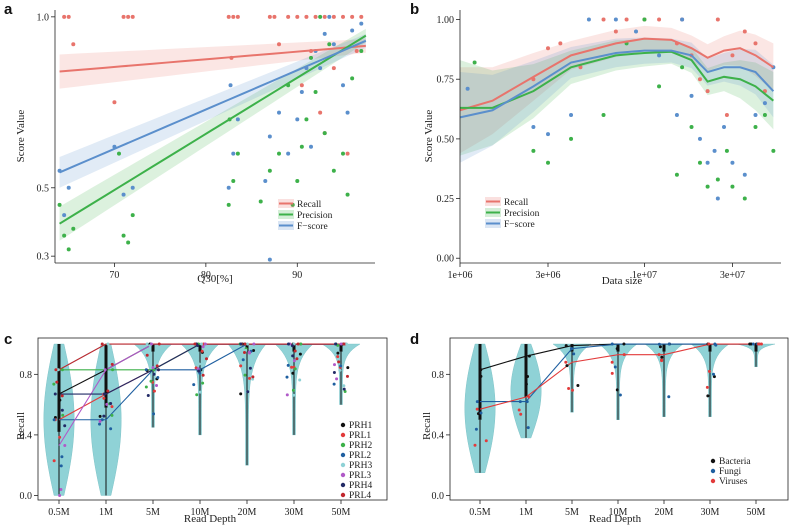 The width and height of the screenshot is (796, 528). Describe the element at coordinates (206, 275) in the screenshot. I see `panel-a-x-tick-label: 80` at that location.